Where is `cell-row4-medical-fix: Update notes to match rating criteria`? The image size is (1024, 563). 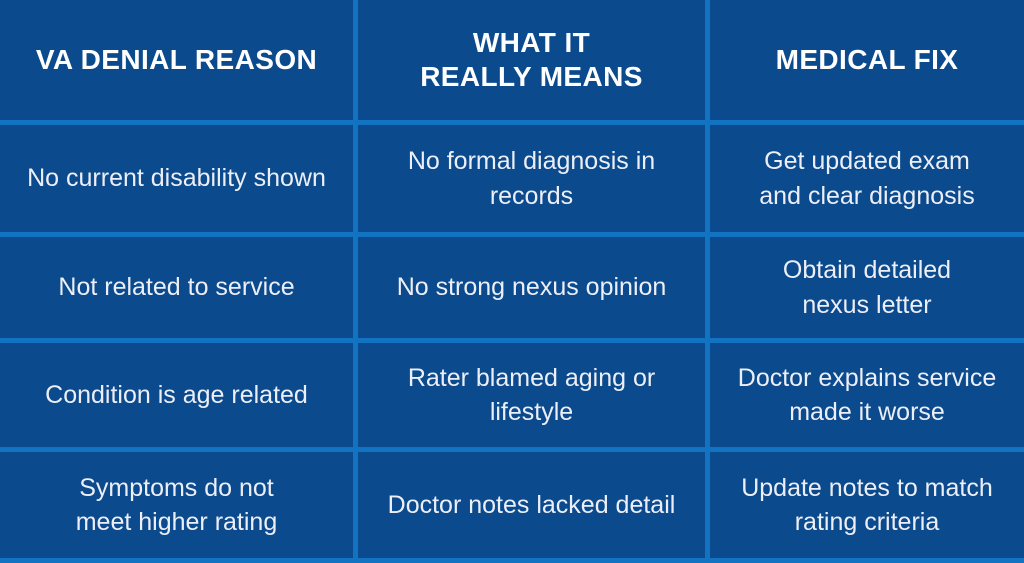 cell-row4-medical-fix: Update notes to match rating criteria is located at coordinates (867, 505).